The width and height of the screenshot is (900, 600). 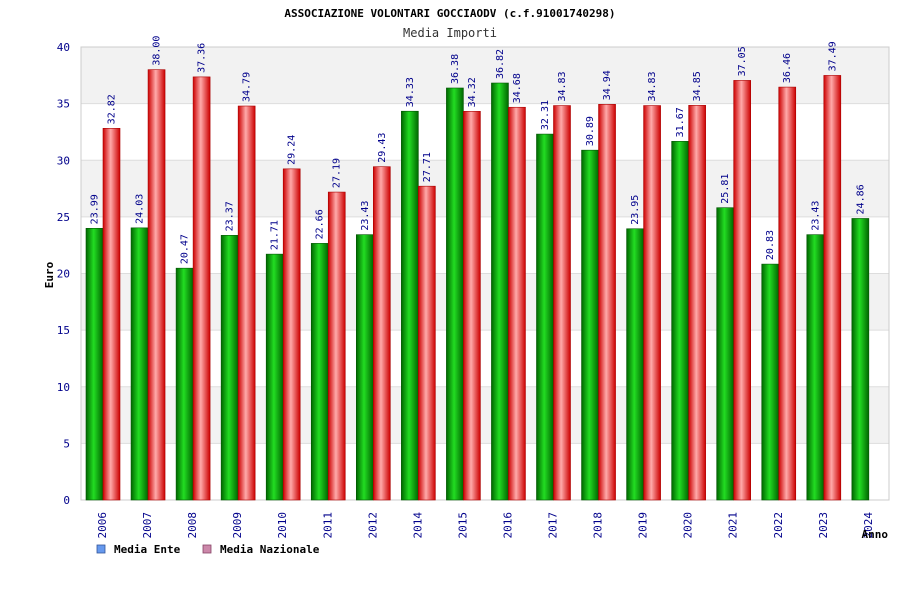 I want to click on y-tick-label: 25, so click(x=63, y=217).